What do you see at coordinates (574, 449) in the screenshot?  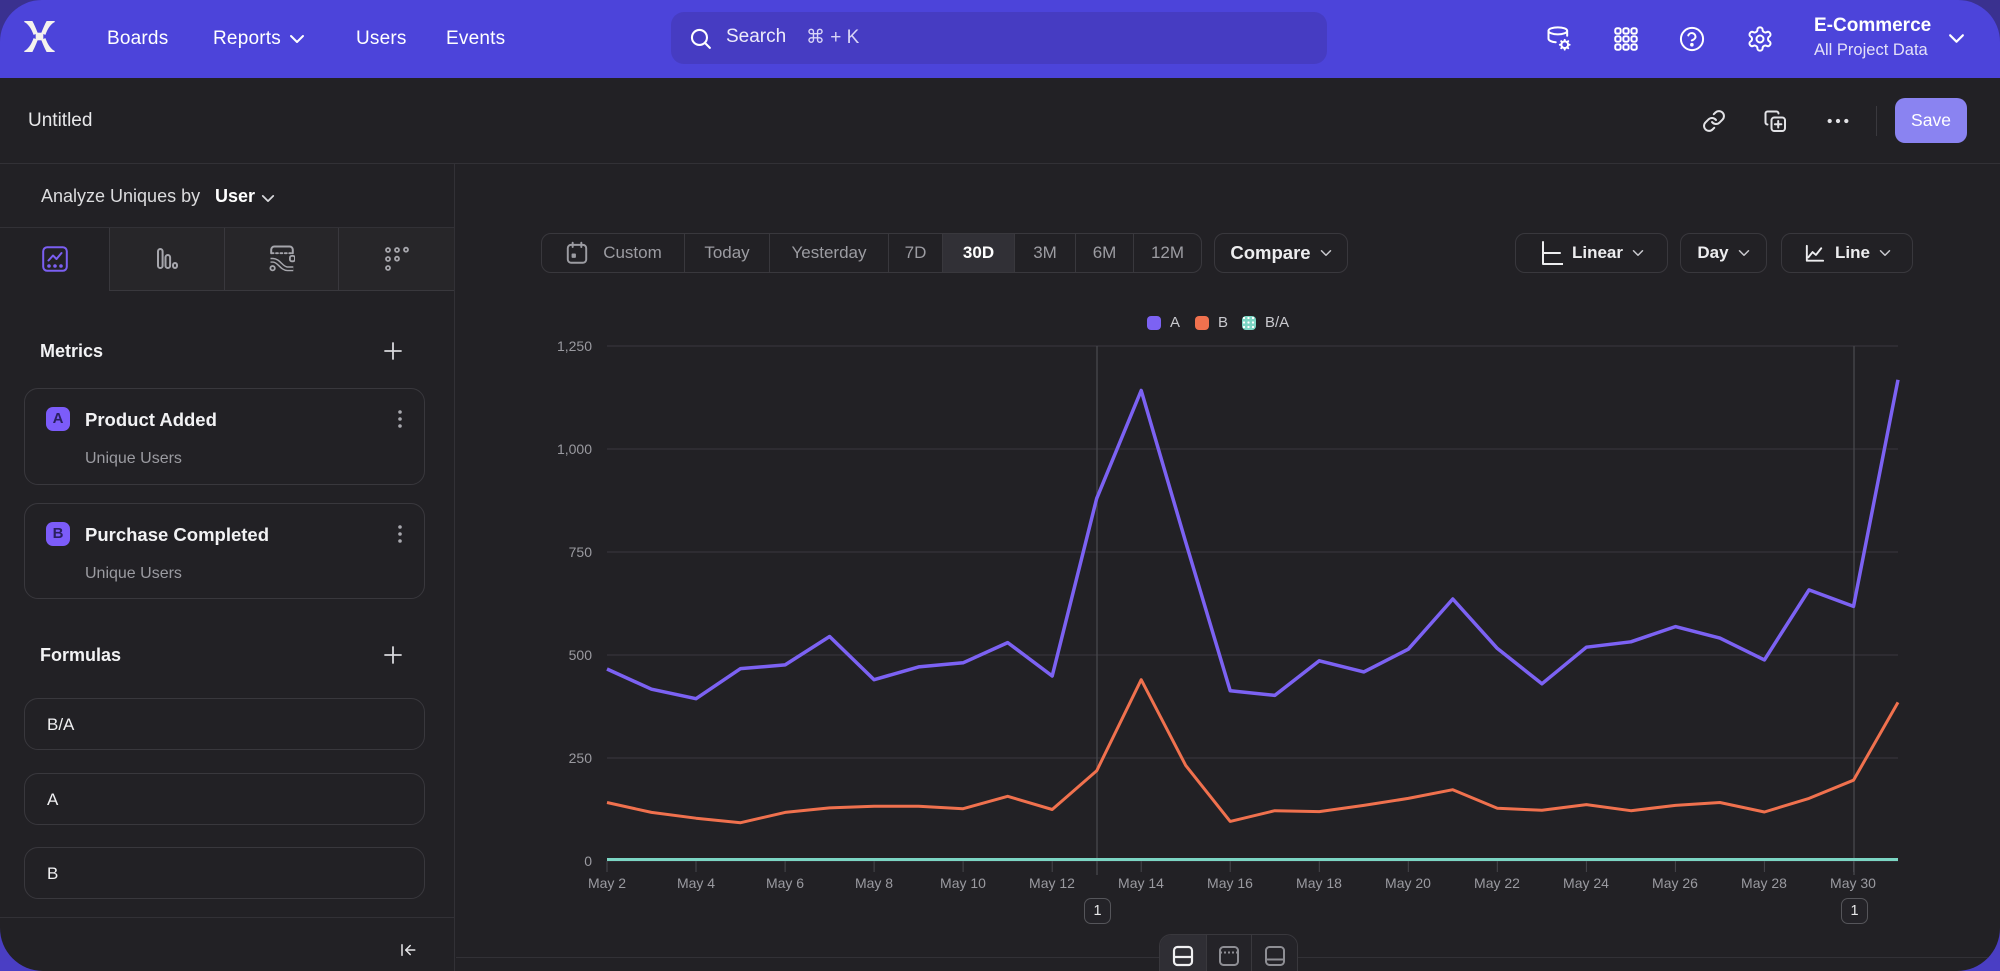 I see `svg-text: 1,000` at bounding box center [574, 449].